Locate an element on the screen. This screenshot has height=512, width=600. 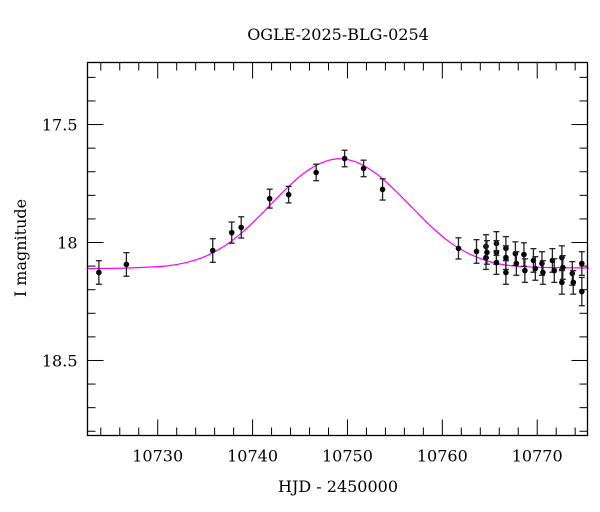
chart-title: OGLE-2025-BLG-0254 is located at coordinates (338, 34).